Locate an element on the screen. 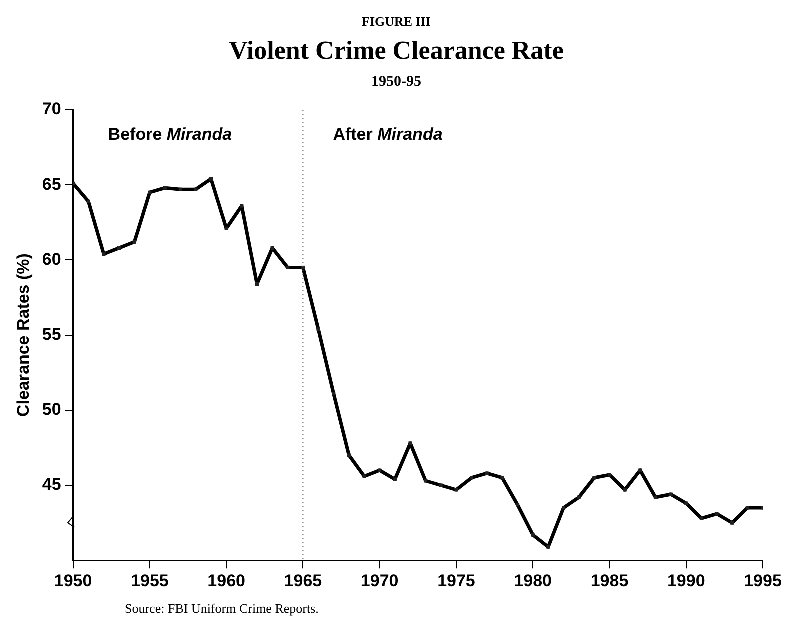 The image size is (793, 642). x-tick-label: 1990 is located at coordinates (686, 580).